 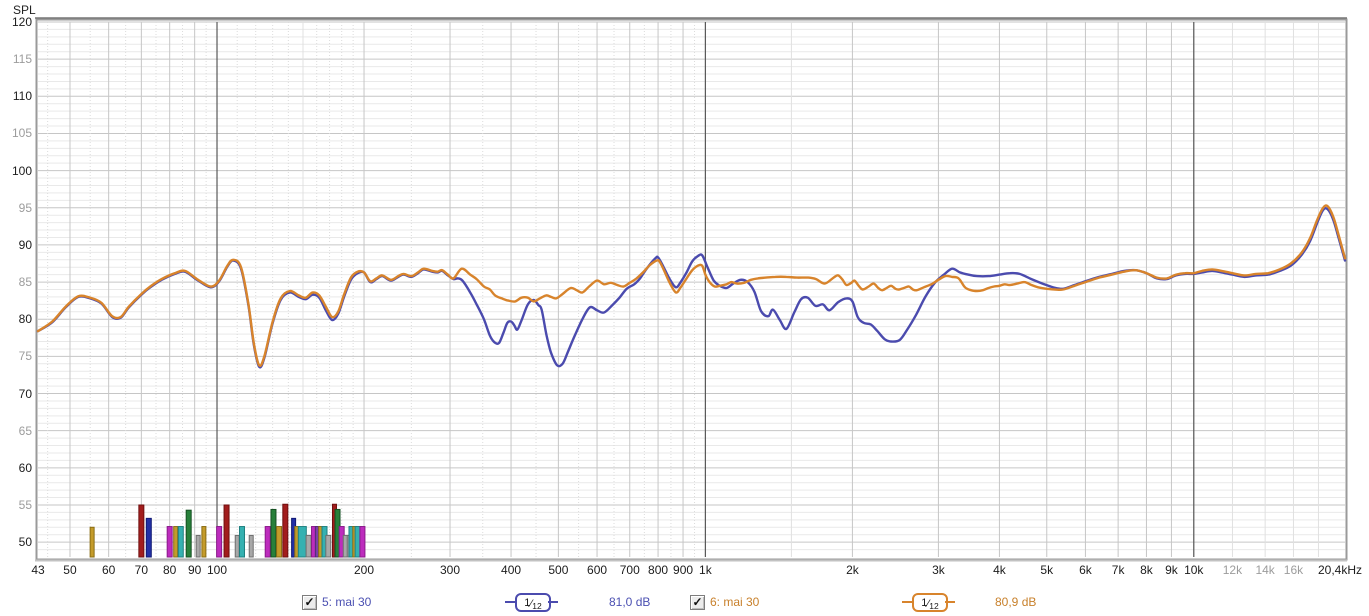 What do you see at coordinates (22, 59) in the screenshot?
I see `y-tick-label: 115` at bounding box center [22, 59].